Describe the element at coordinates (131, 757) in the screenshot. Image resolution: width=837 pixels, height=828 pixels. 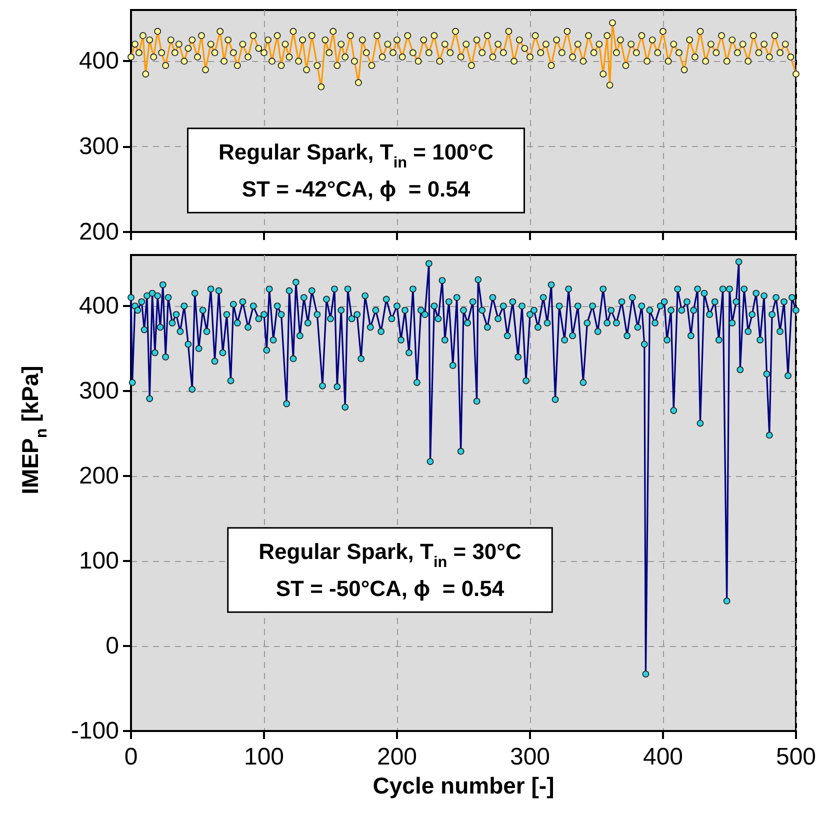
I see `x-tick-label: 0` at that location.